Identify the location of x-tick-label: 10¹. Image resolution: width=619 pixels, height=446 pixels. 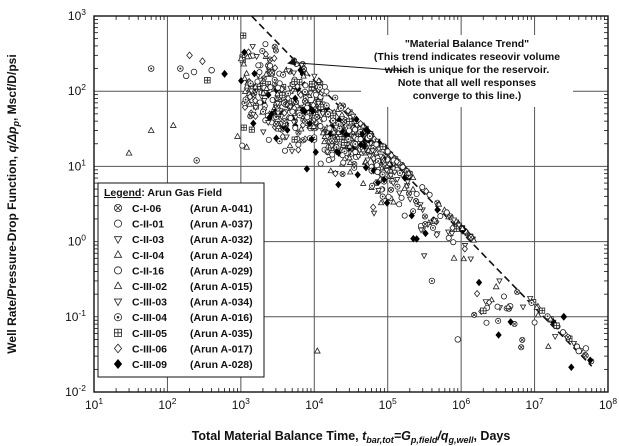
(94, 404).